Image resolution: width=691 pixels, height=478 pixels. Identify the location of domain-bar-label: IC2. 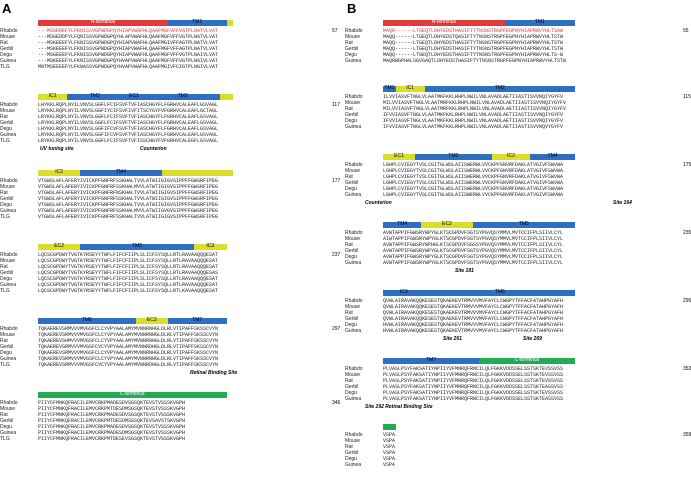
(511, 156).